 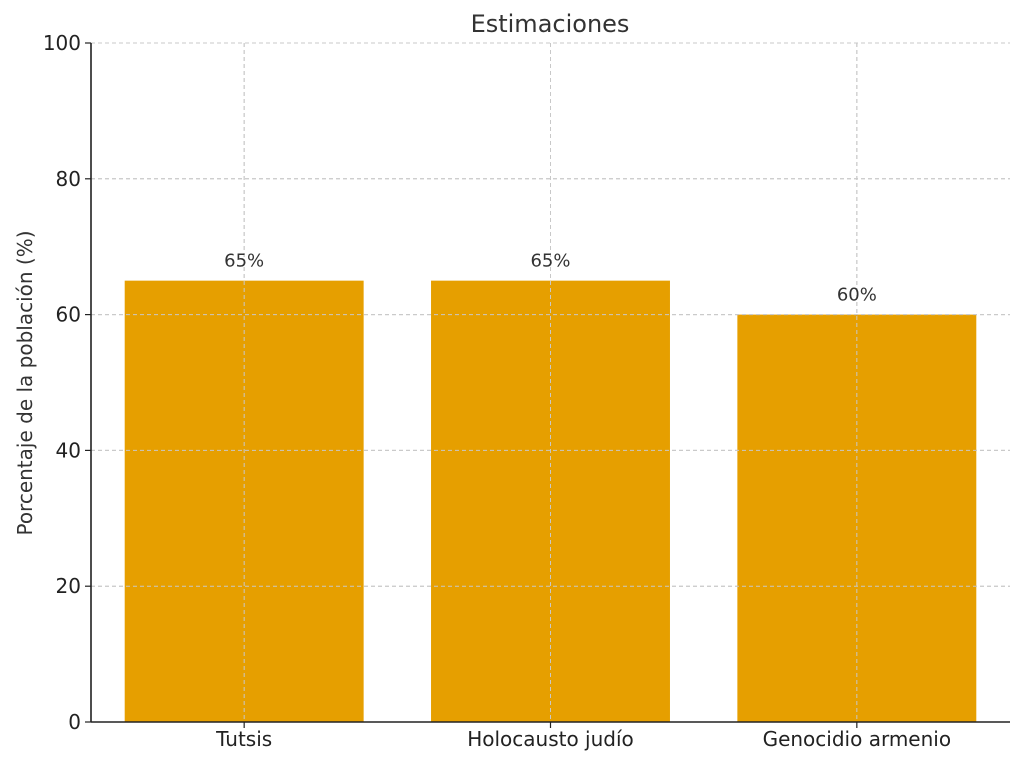 I want to click on y-tick-label: 100, so click(x=62, y=43).